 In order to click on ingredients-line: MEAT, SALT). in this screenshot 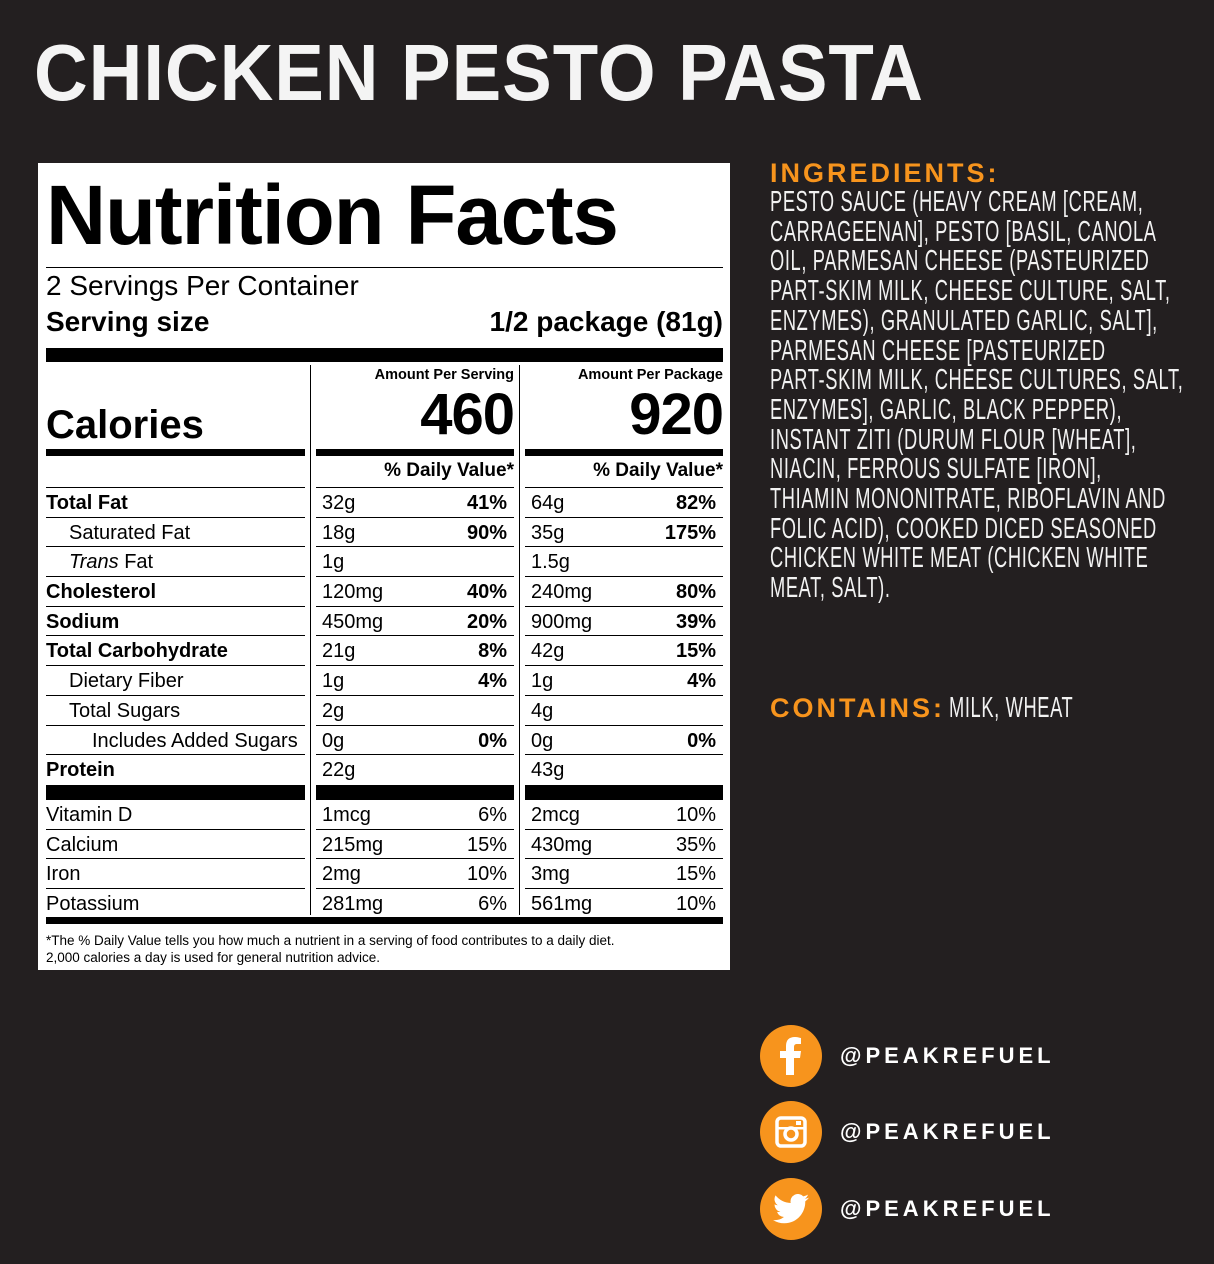, I will do `click(830, 588)`.